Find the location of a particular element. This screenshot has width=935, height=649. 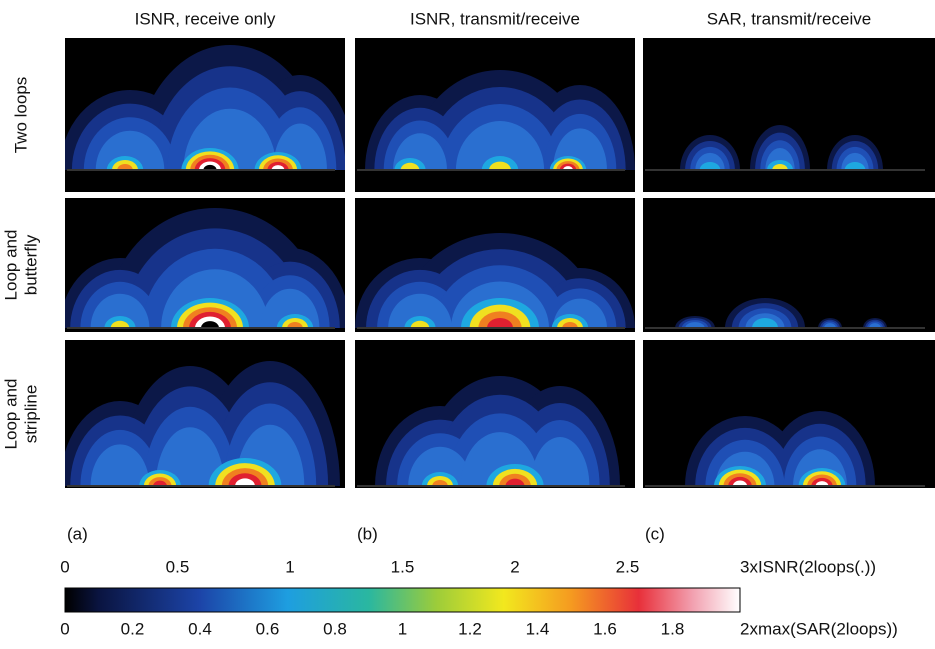

colorbar-tick-label: 1.6 is located at coordinates (605, 628).